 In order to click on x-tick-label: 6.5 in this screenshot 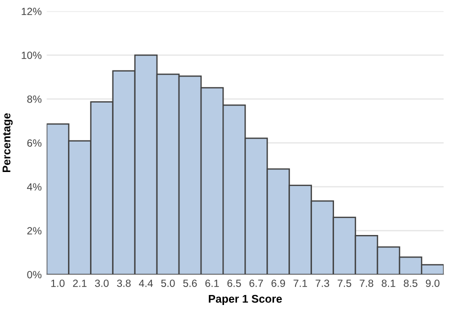, I will do `click(234, 283)`.